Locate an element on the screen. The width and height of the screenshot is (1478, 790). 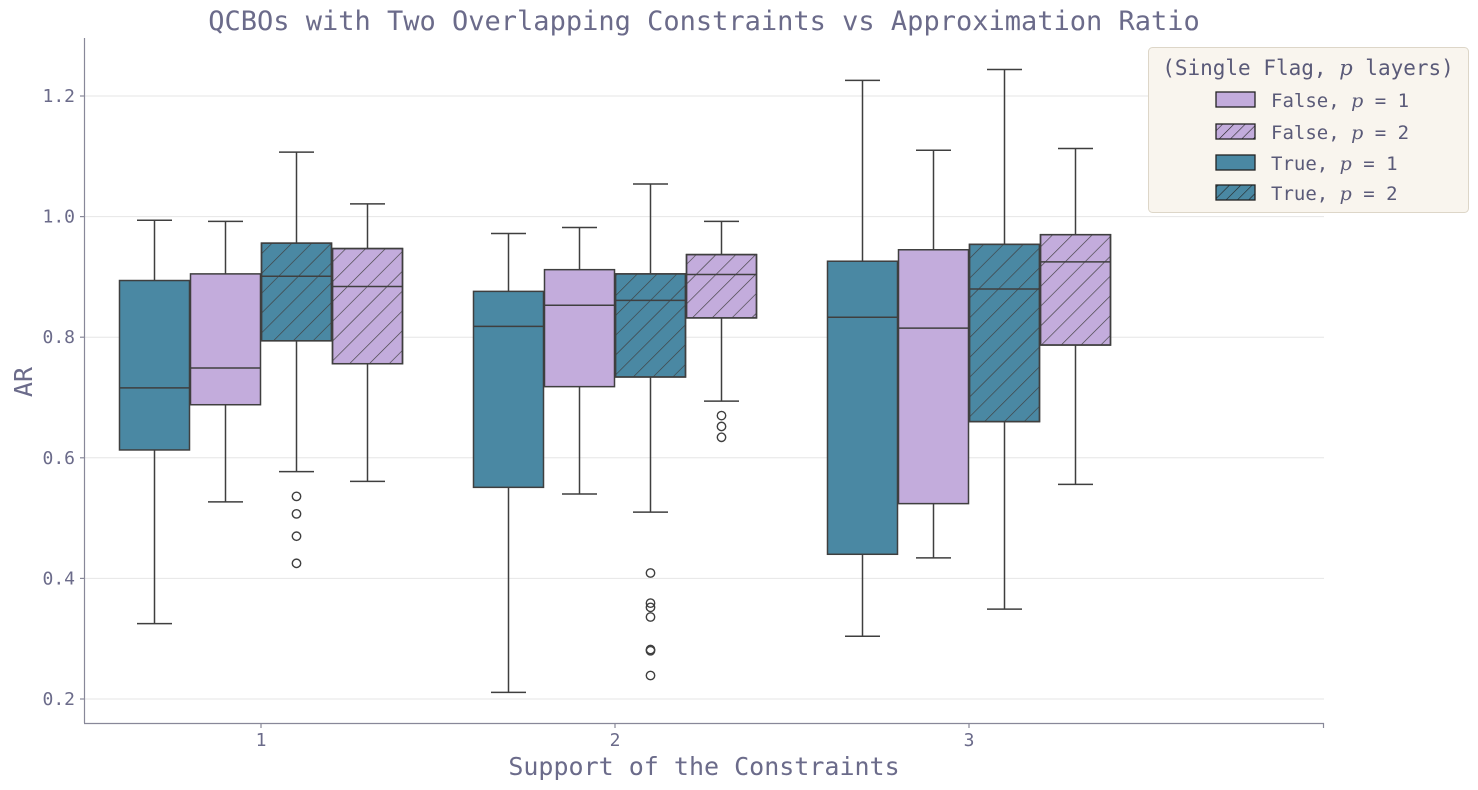
legend-swatch-false-p2-hatch is located at coordinates (1235, 131).